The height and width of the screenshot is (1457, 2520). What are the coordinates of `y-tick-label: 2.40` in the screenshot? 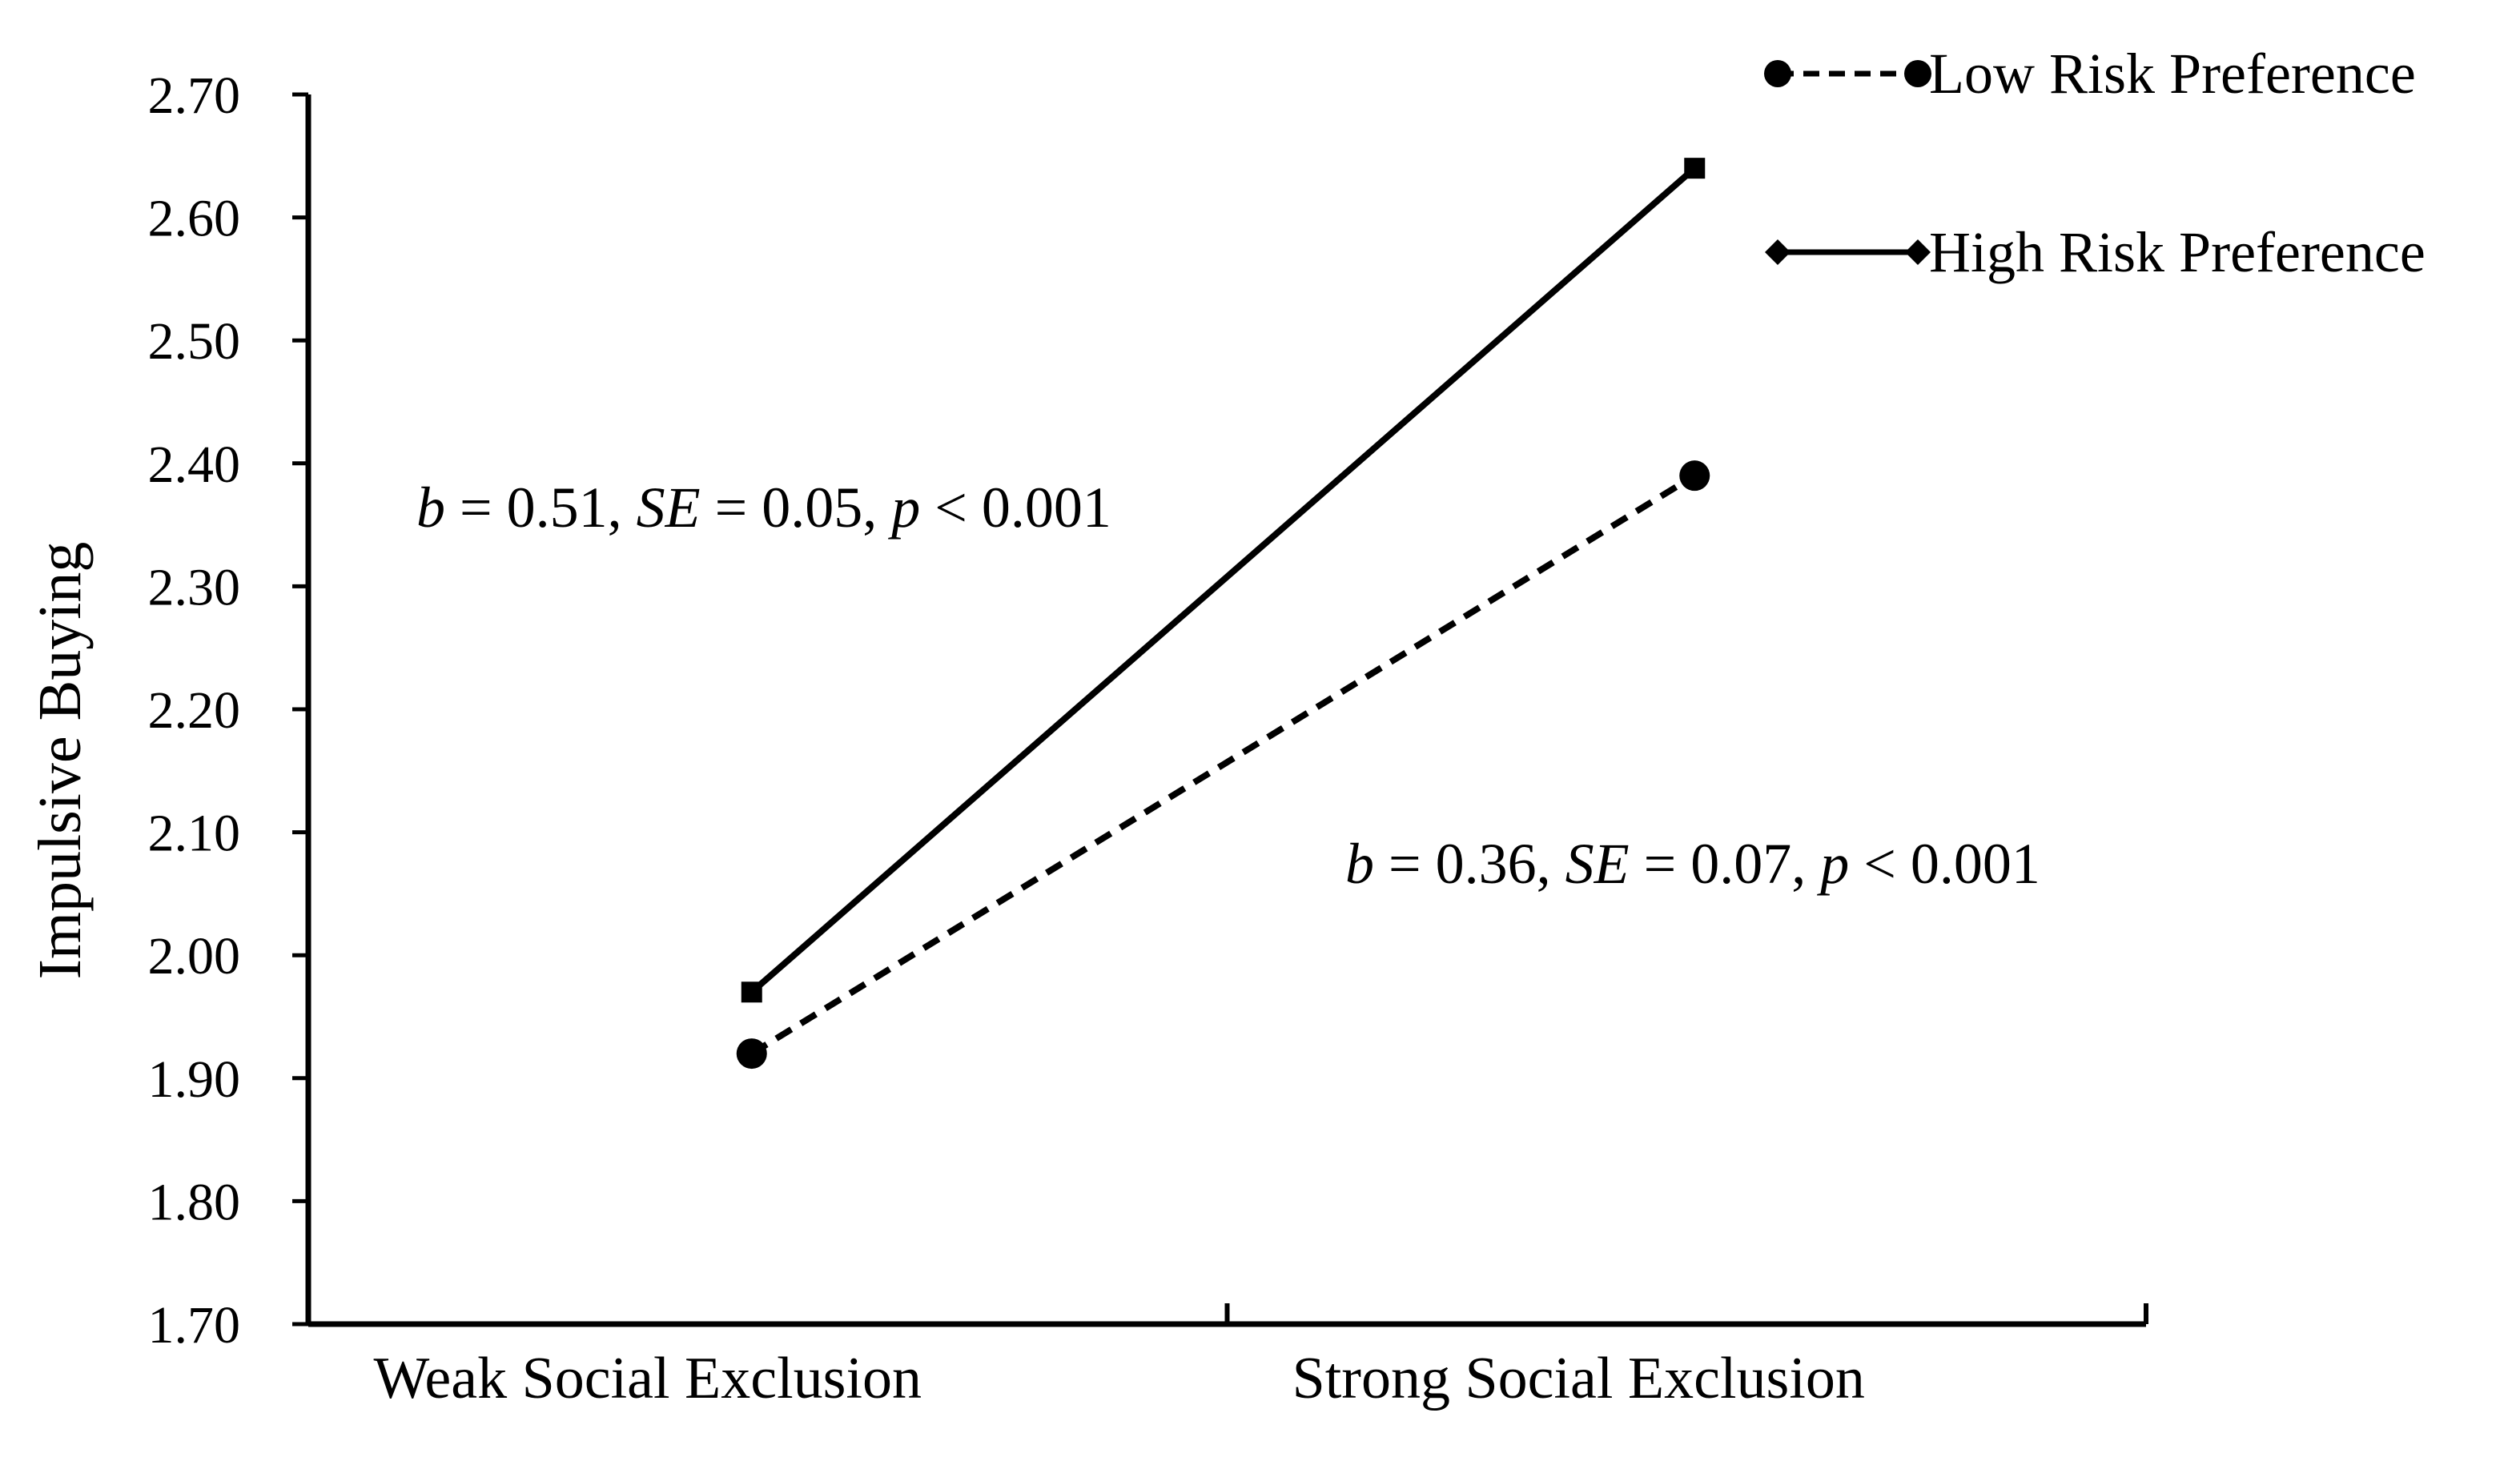 It's located at (194, 465).